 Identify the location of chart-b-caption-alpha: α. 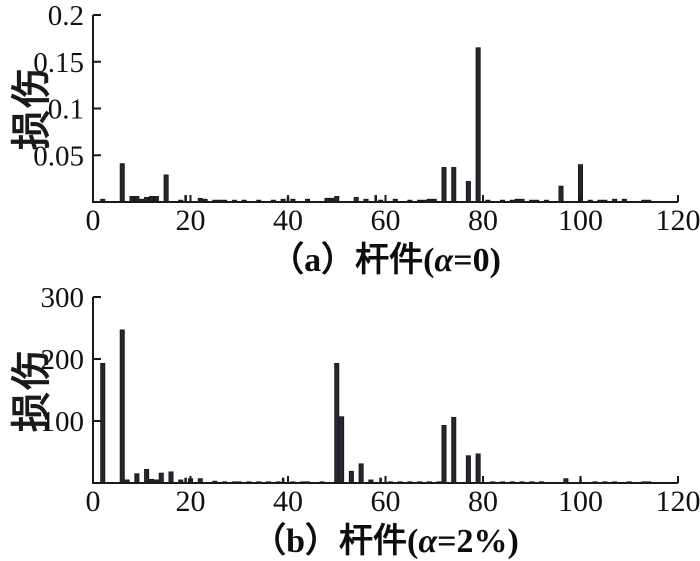
(428, 541).